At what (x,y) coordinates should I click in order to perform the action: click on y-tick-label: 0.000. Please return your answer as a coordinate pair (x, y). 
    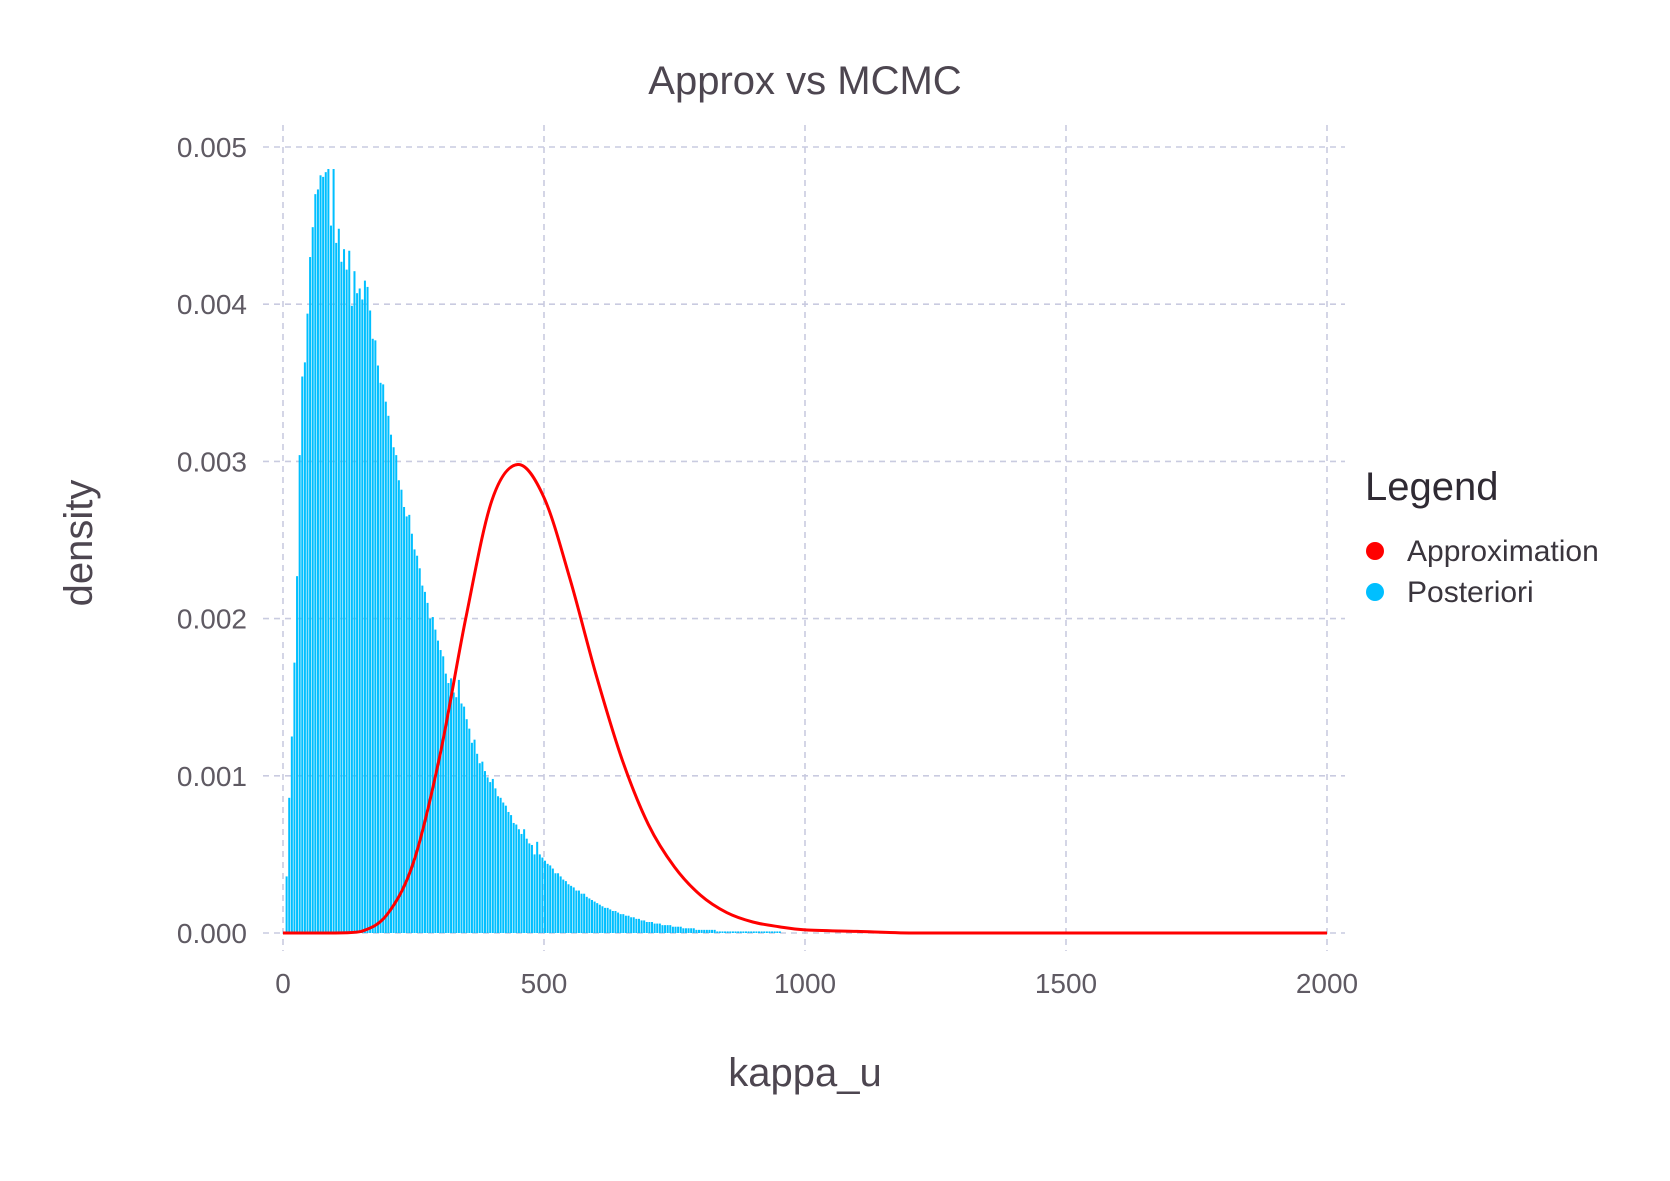
    Looking at the image, I should click on (212, 933).